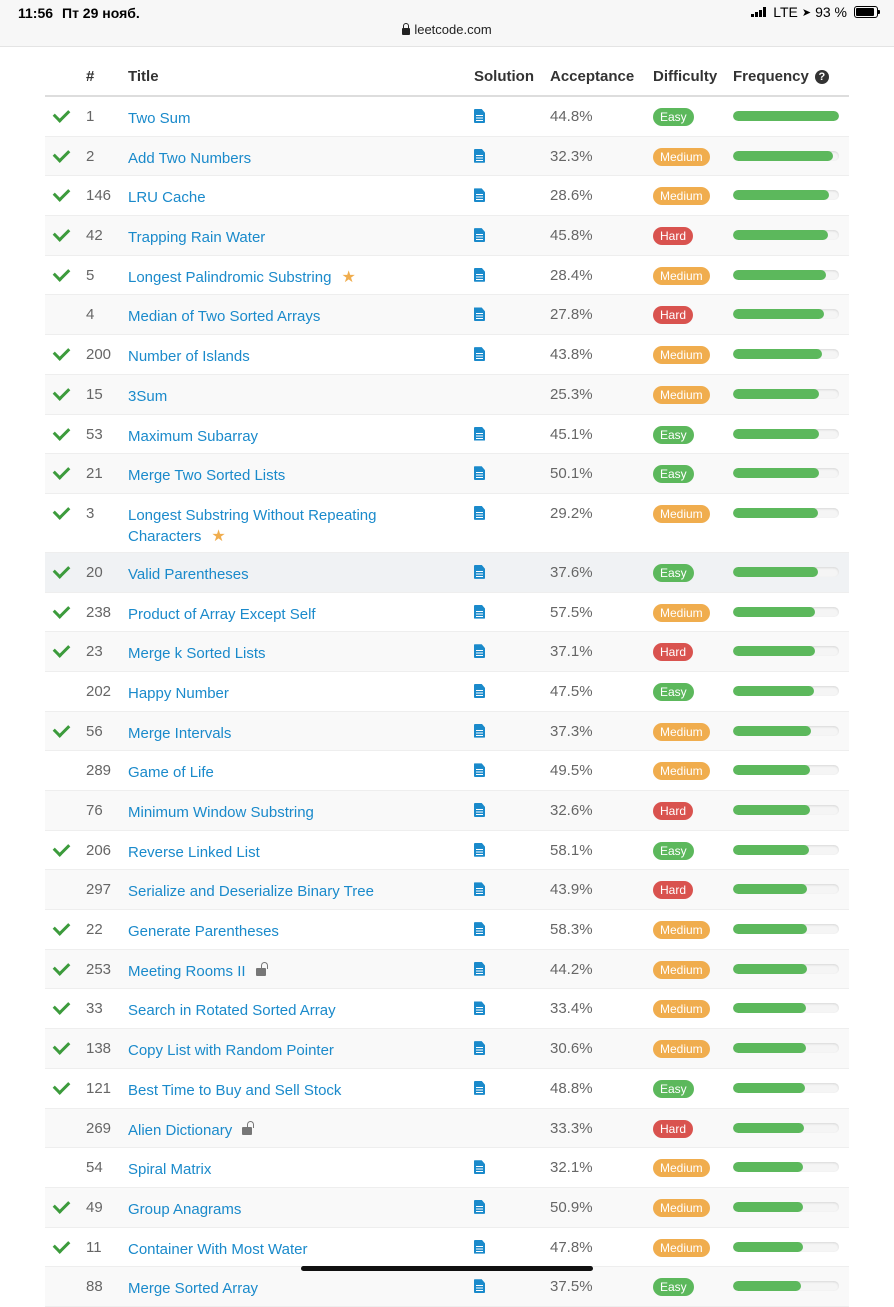 This screenshot has height=1307, width=894. I want to click on problem-title-link: Two Sum, so click(263, 118).